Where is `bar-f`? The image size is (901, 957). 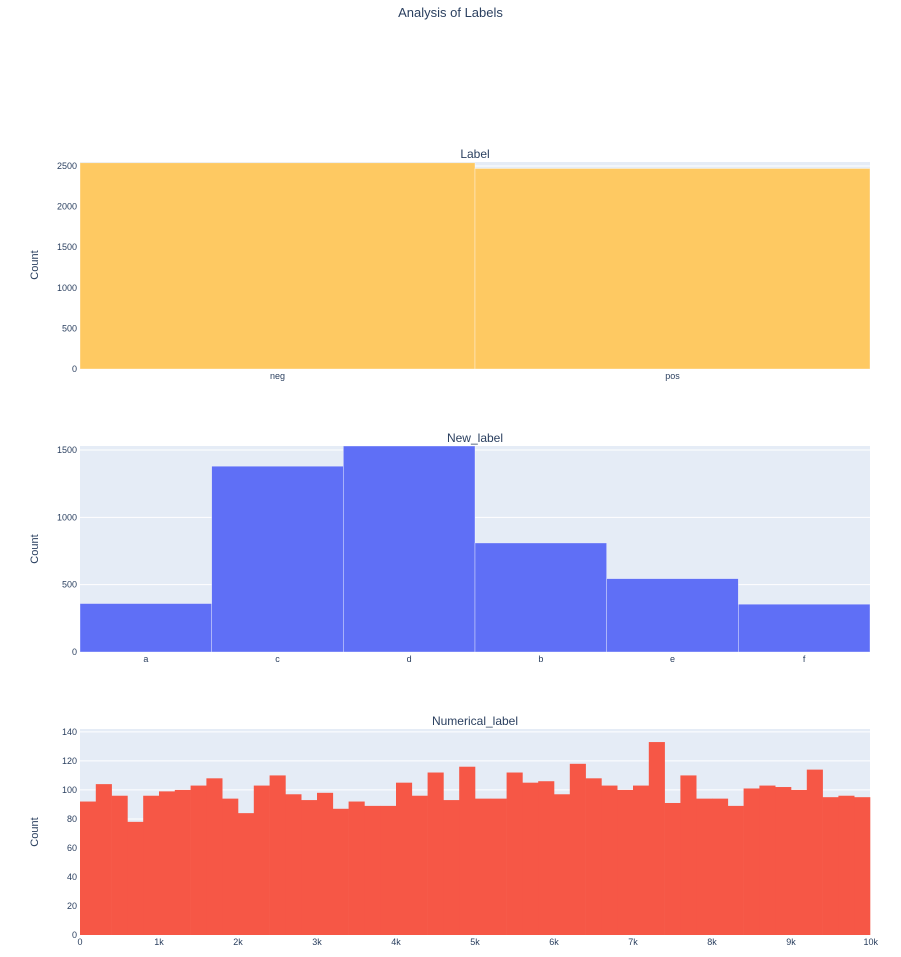 bar-f is located at coordinates (804, 628).